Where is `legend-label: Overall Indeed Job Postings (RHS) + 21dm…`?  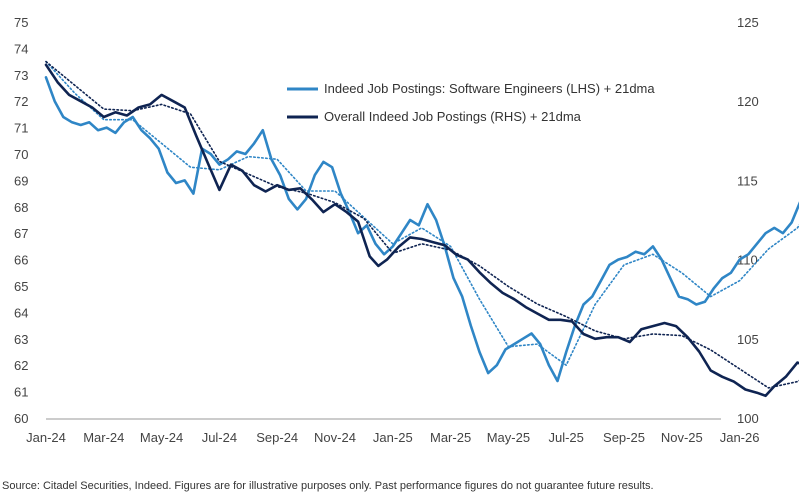 legend-label: Overall Indeed Job Postings (RHS) + 21dm… is located at coordinates (453, 116).